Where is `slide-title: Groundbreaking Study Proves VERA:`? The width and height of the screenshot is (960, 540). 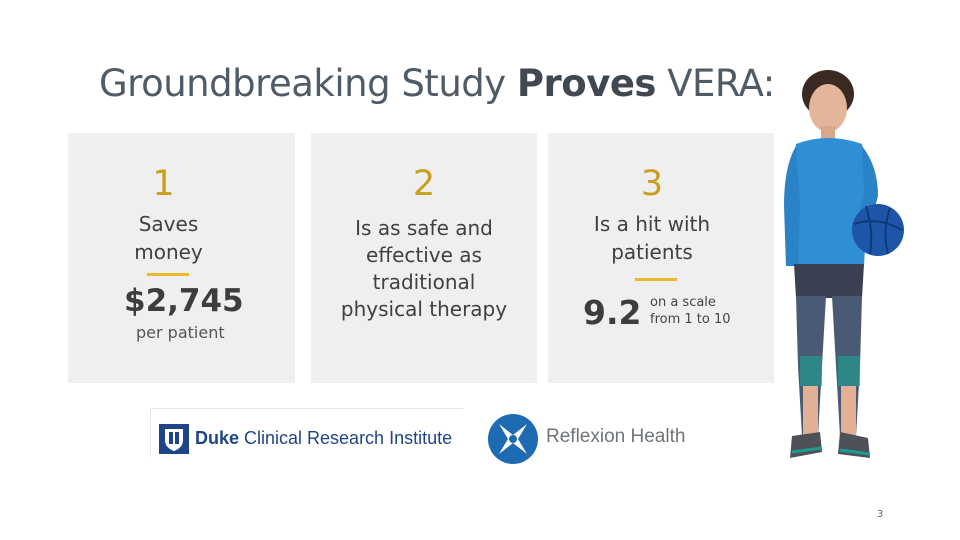
slide-title: Groundbreaking Study Proves VERA: is located at coordinates (437, 83).